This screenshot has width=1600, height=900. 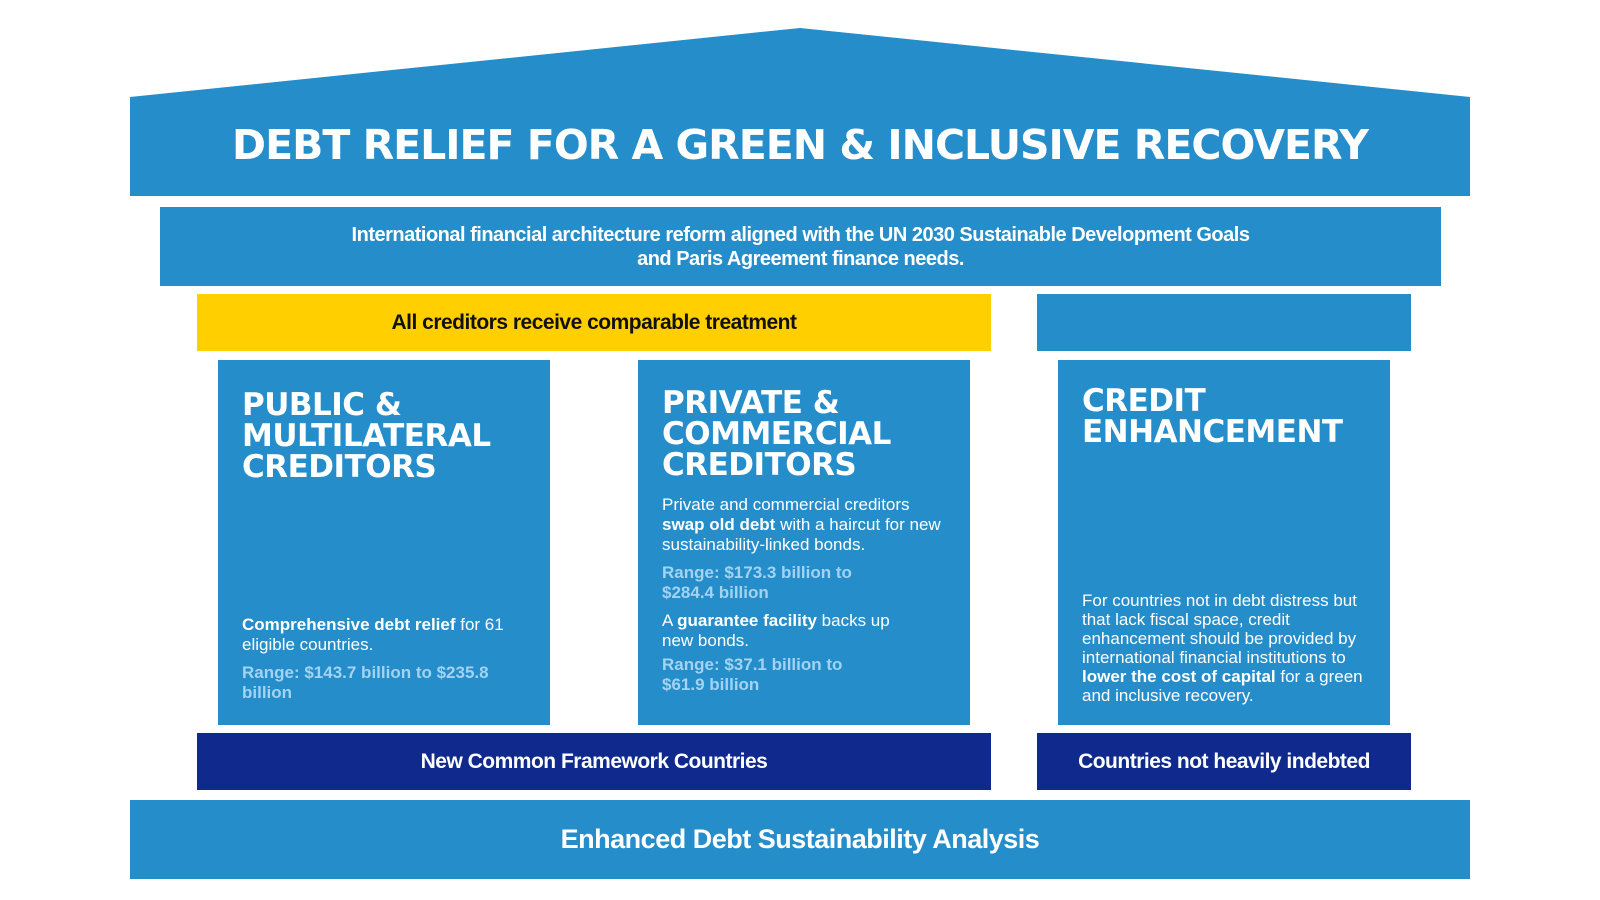 What do you see at coordinates (747, 620) in the screenshot?
I see `bold-text: guarantee facility` at bounding box center [747, 620].